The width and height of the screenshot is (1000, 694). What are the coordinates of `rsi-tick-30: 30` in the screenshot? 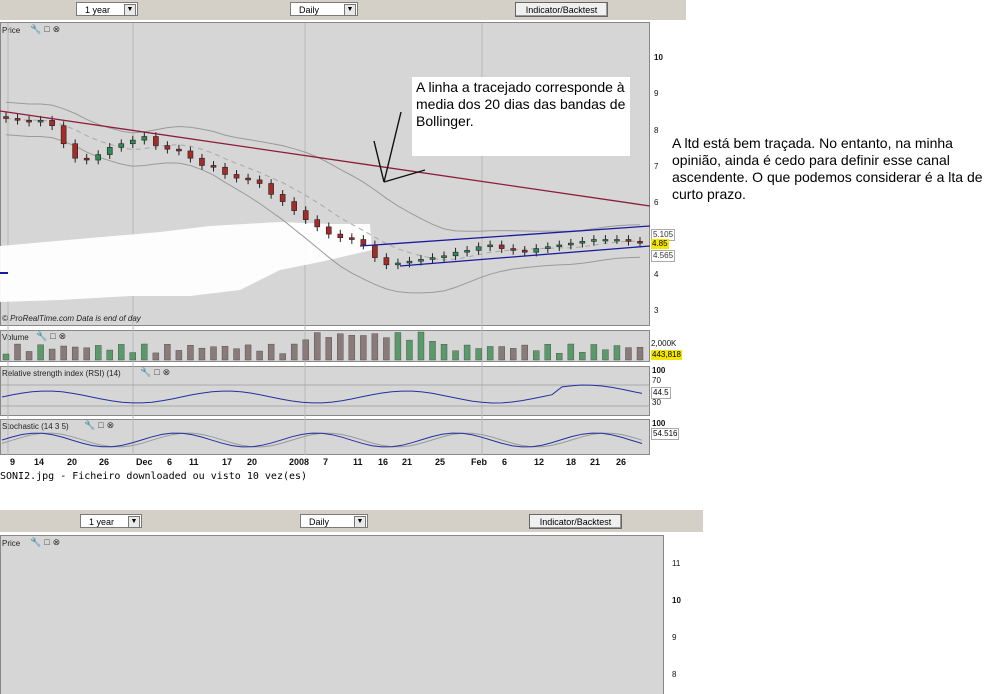 It's located at (656, 402).